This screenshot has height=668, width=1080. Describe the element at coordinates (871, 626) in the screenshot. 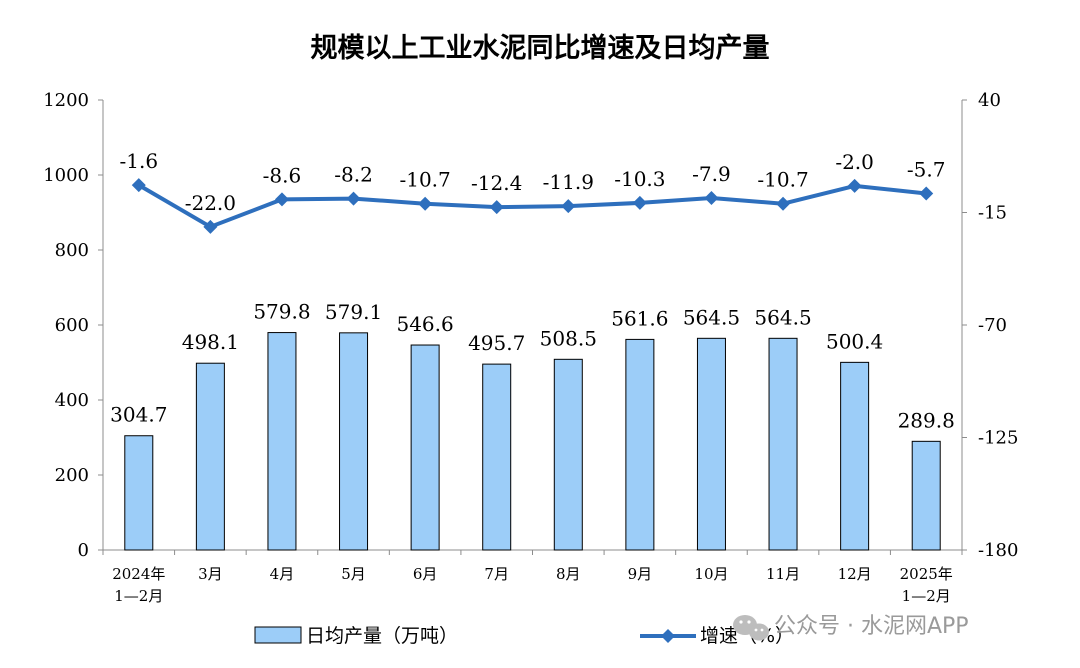

I see `watermark-text: 公众号 · 水泥网APP` at that location.